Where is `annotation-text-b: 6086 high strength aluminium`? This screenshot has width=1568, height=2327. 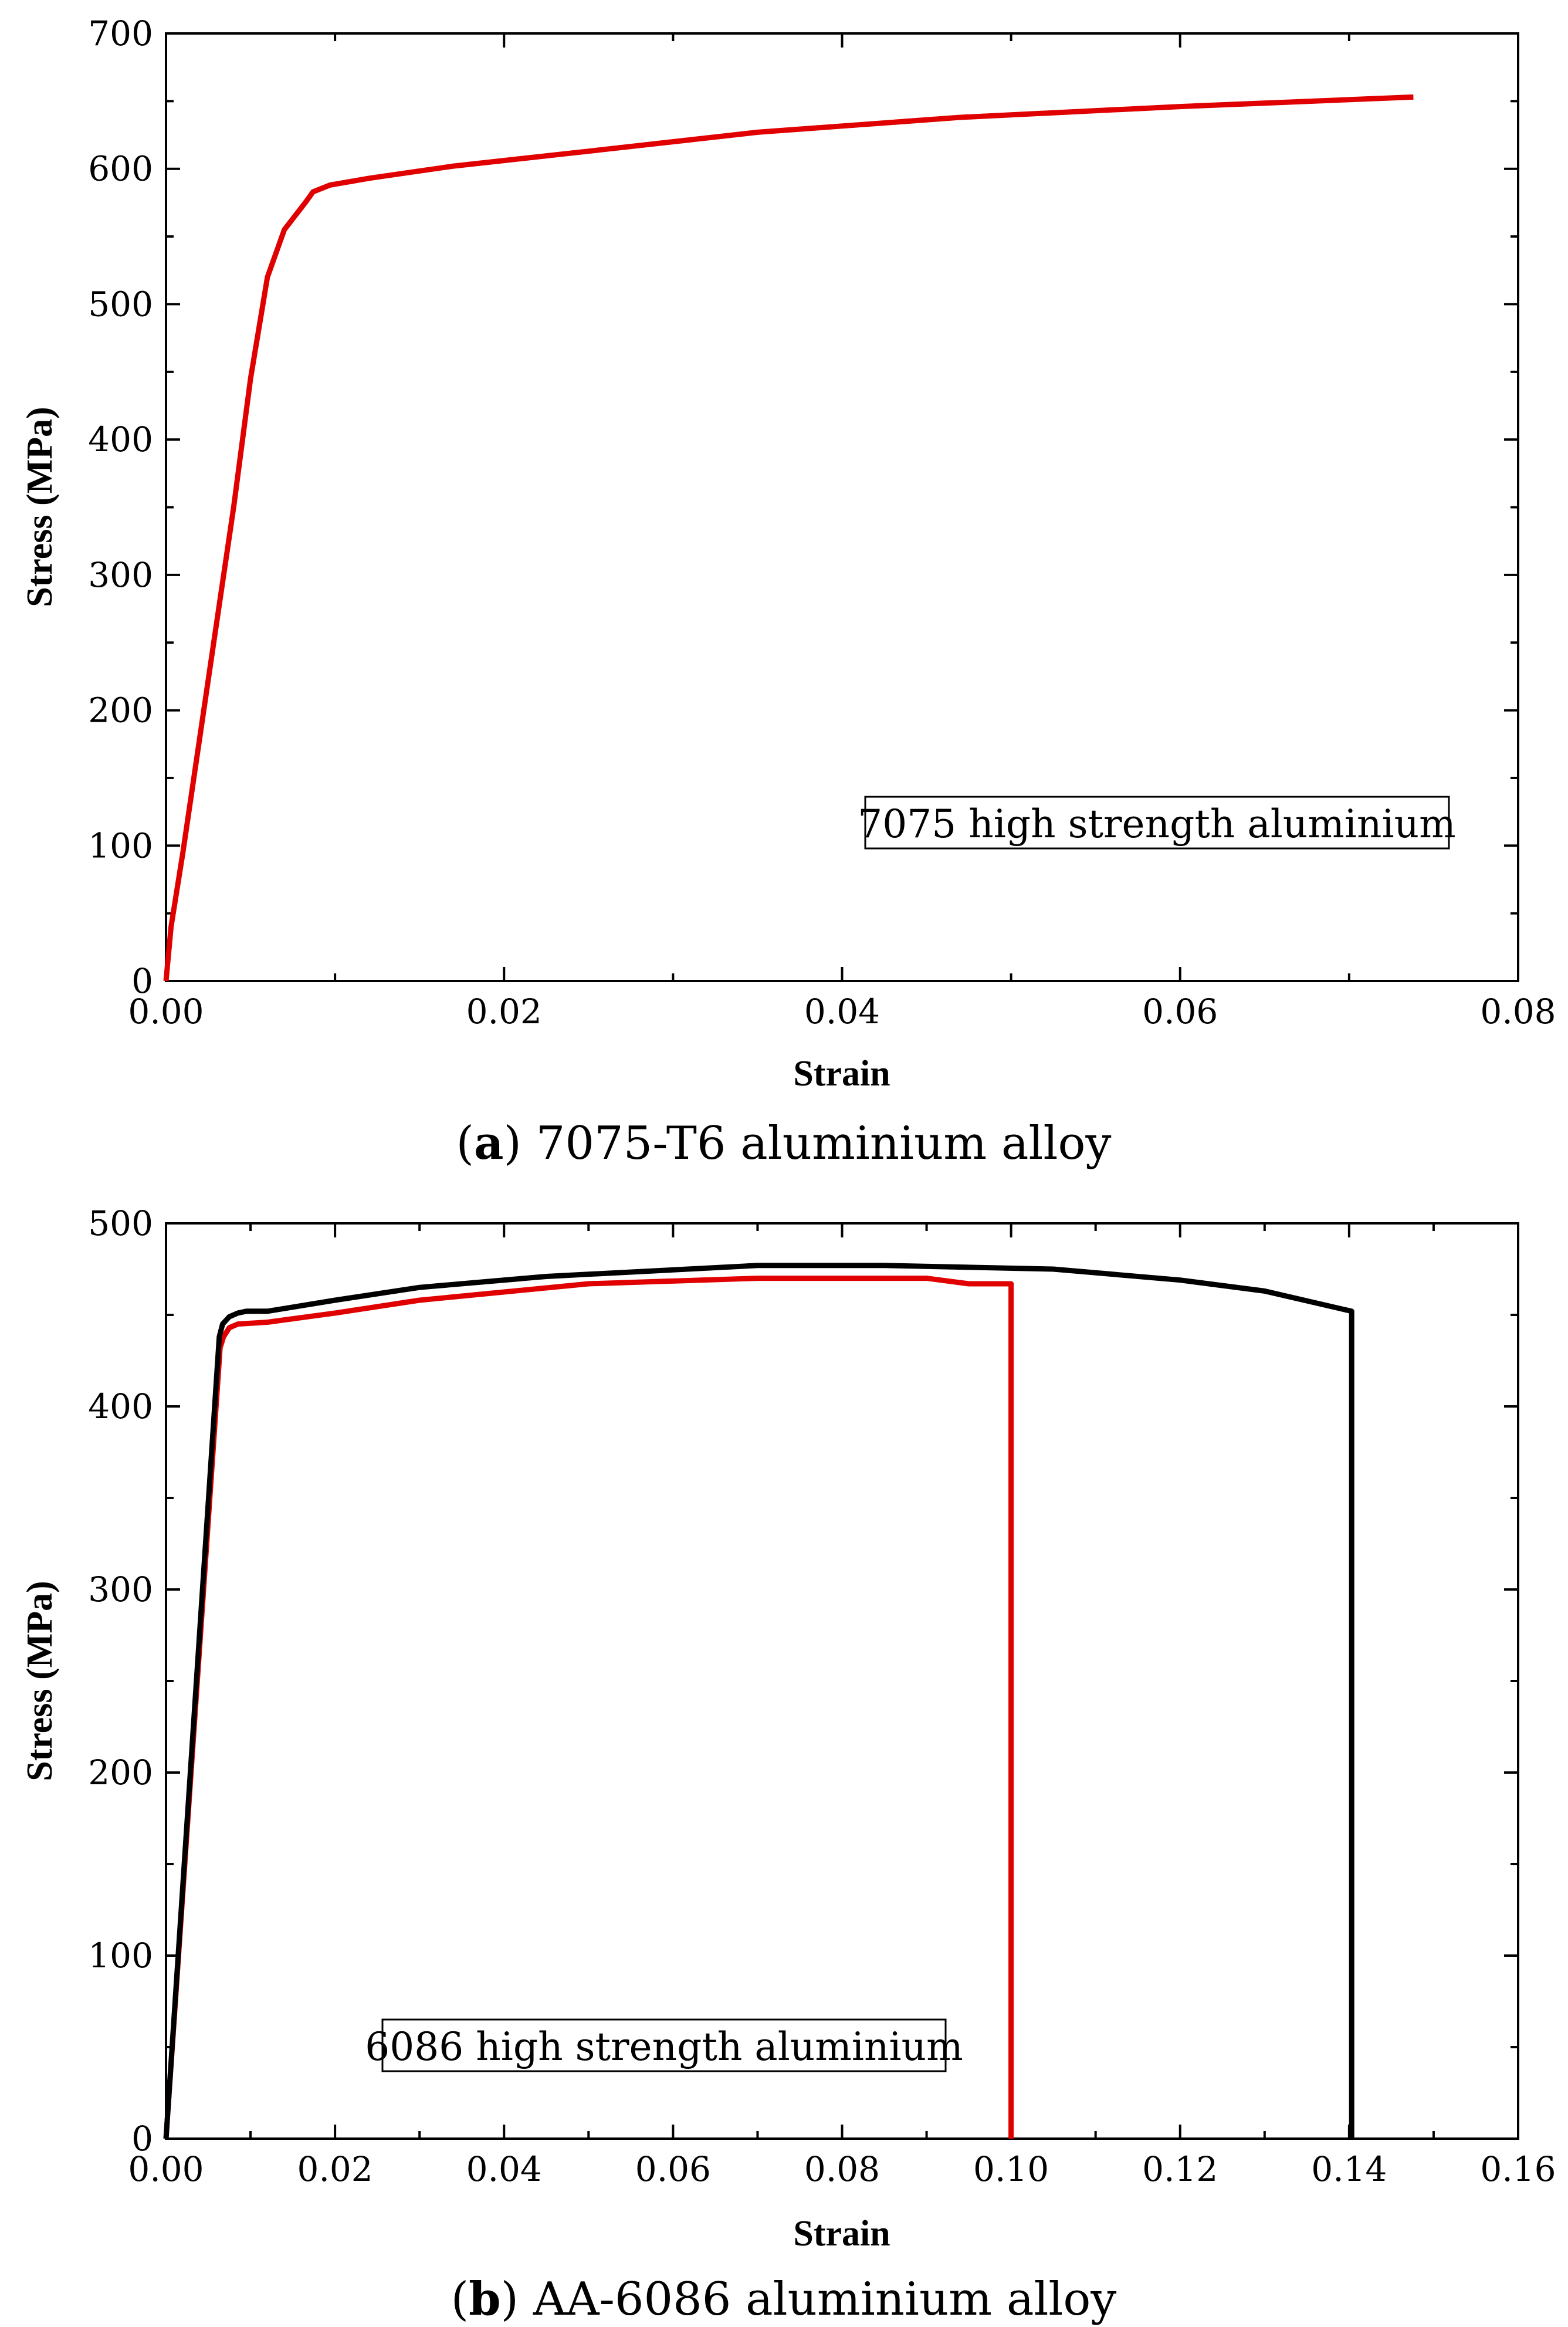
annotation-text-b: 6086 high strength aluminium is located at coordinates (664, 2046).